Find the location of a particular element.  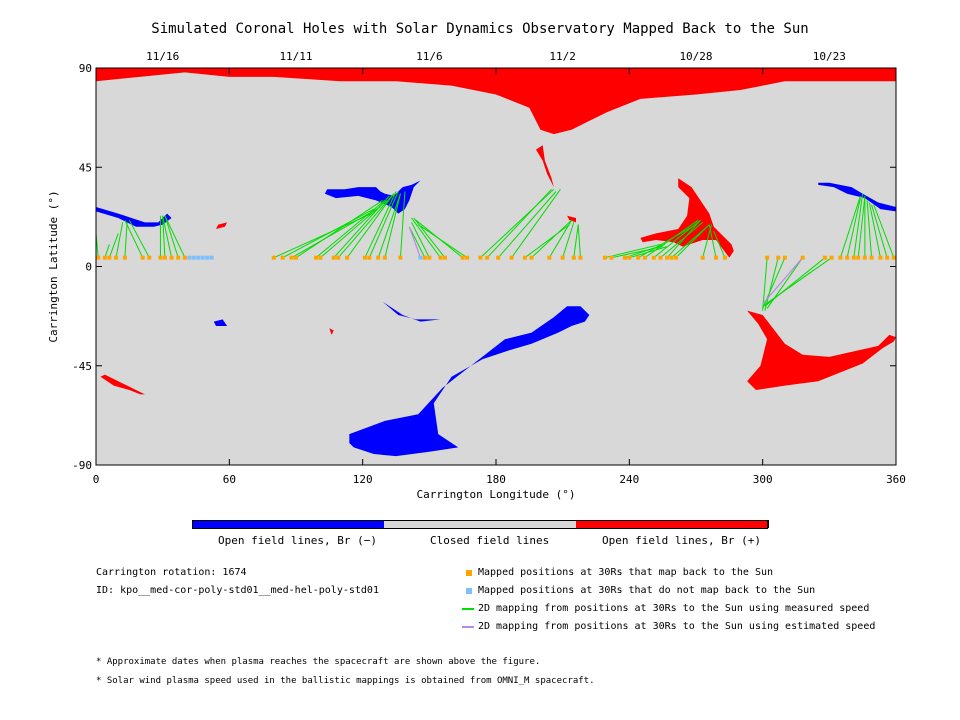

date-label-3: 11/2 is located at coordinates (562, 56).